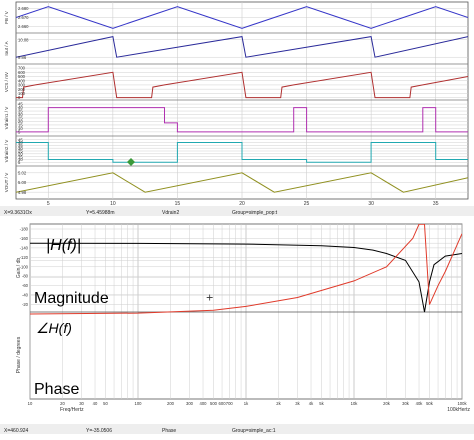 The width and height of the screenshot is (474, 440). What do you see at coordinates (321, 403) in the screenshot?
I see `x-tick-label: 5k` at bounding box center [321, 403].